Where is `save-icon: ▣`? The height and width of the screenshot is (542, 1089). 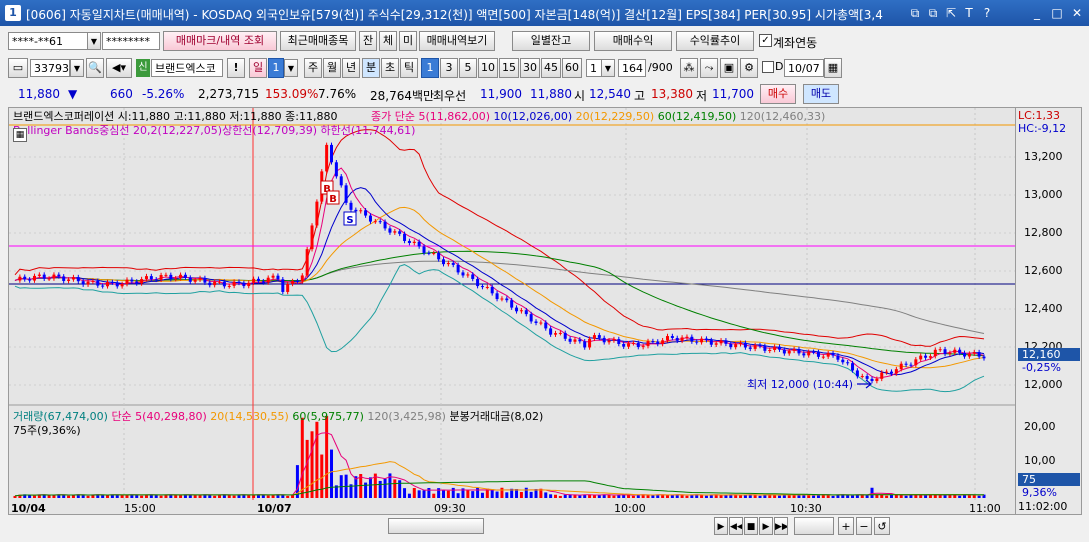
save-icon: ▣ is located at coordinates (729, 68).